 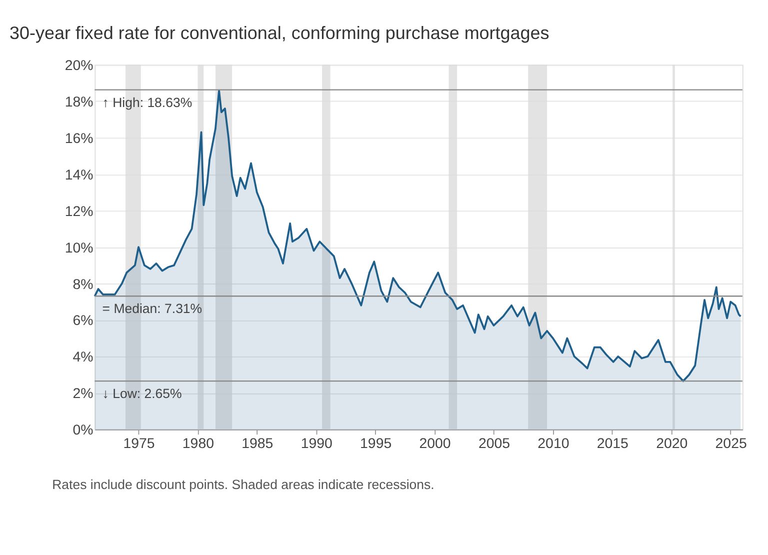 I want to click on x-tick-label: 1990, so click(x=316, y=444).